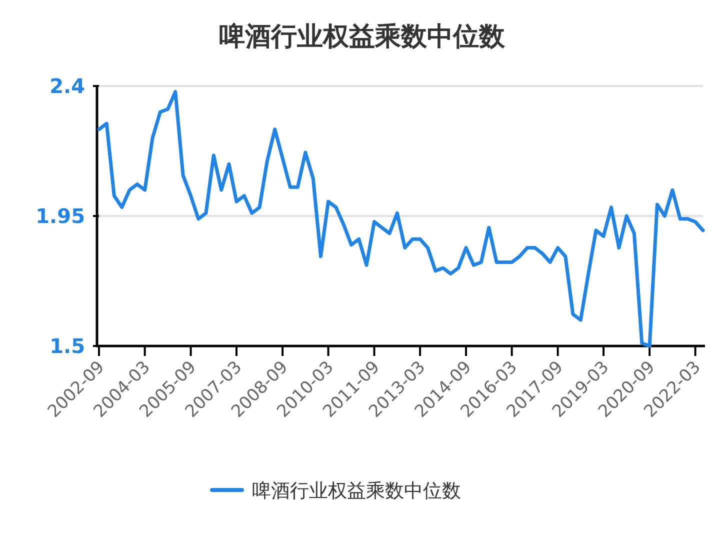 The height and width of the screenshot is (540, 724). Describe the element at coordinates (60, 216) in the screenshot. I see `y-tick-label: 1.95` at that location.